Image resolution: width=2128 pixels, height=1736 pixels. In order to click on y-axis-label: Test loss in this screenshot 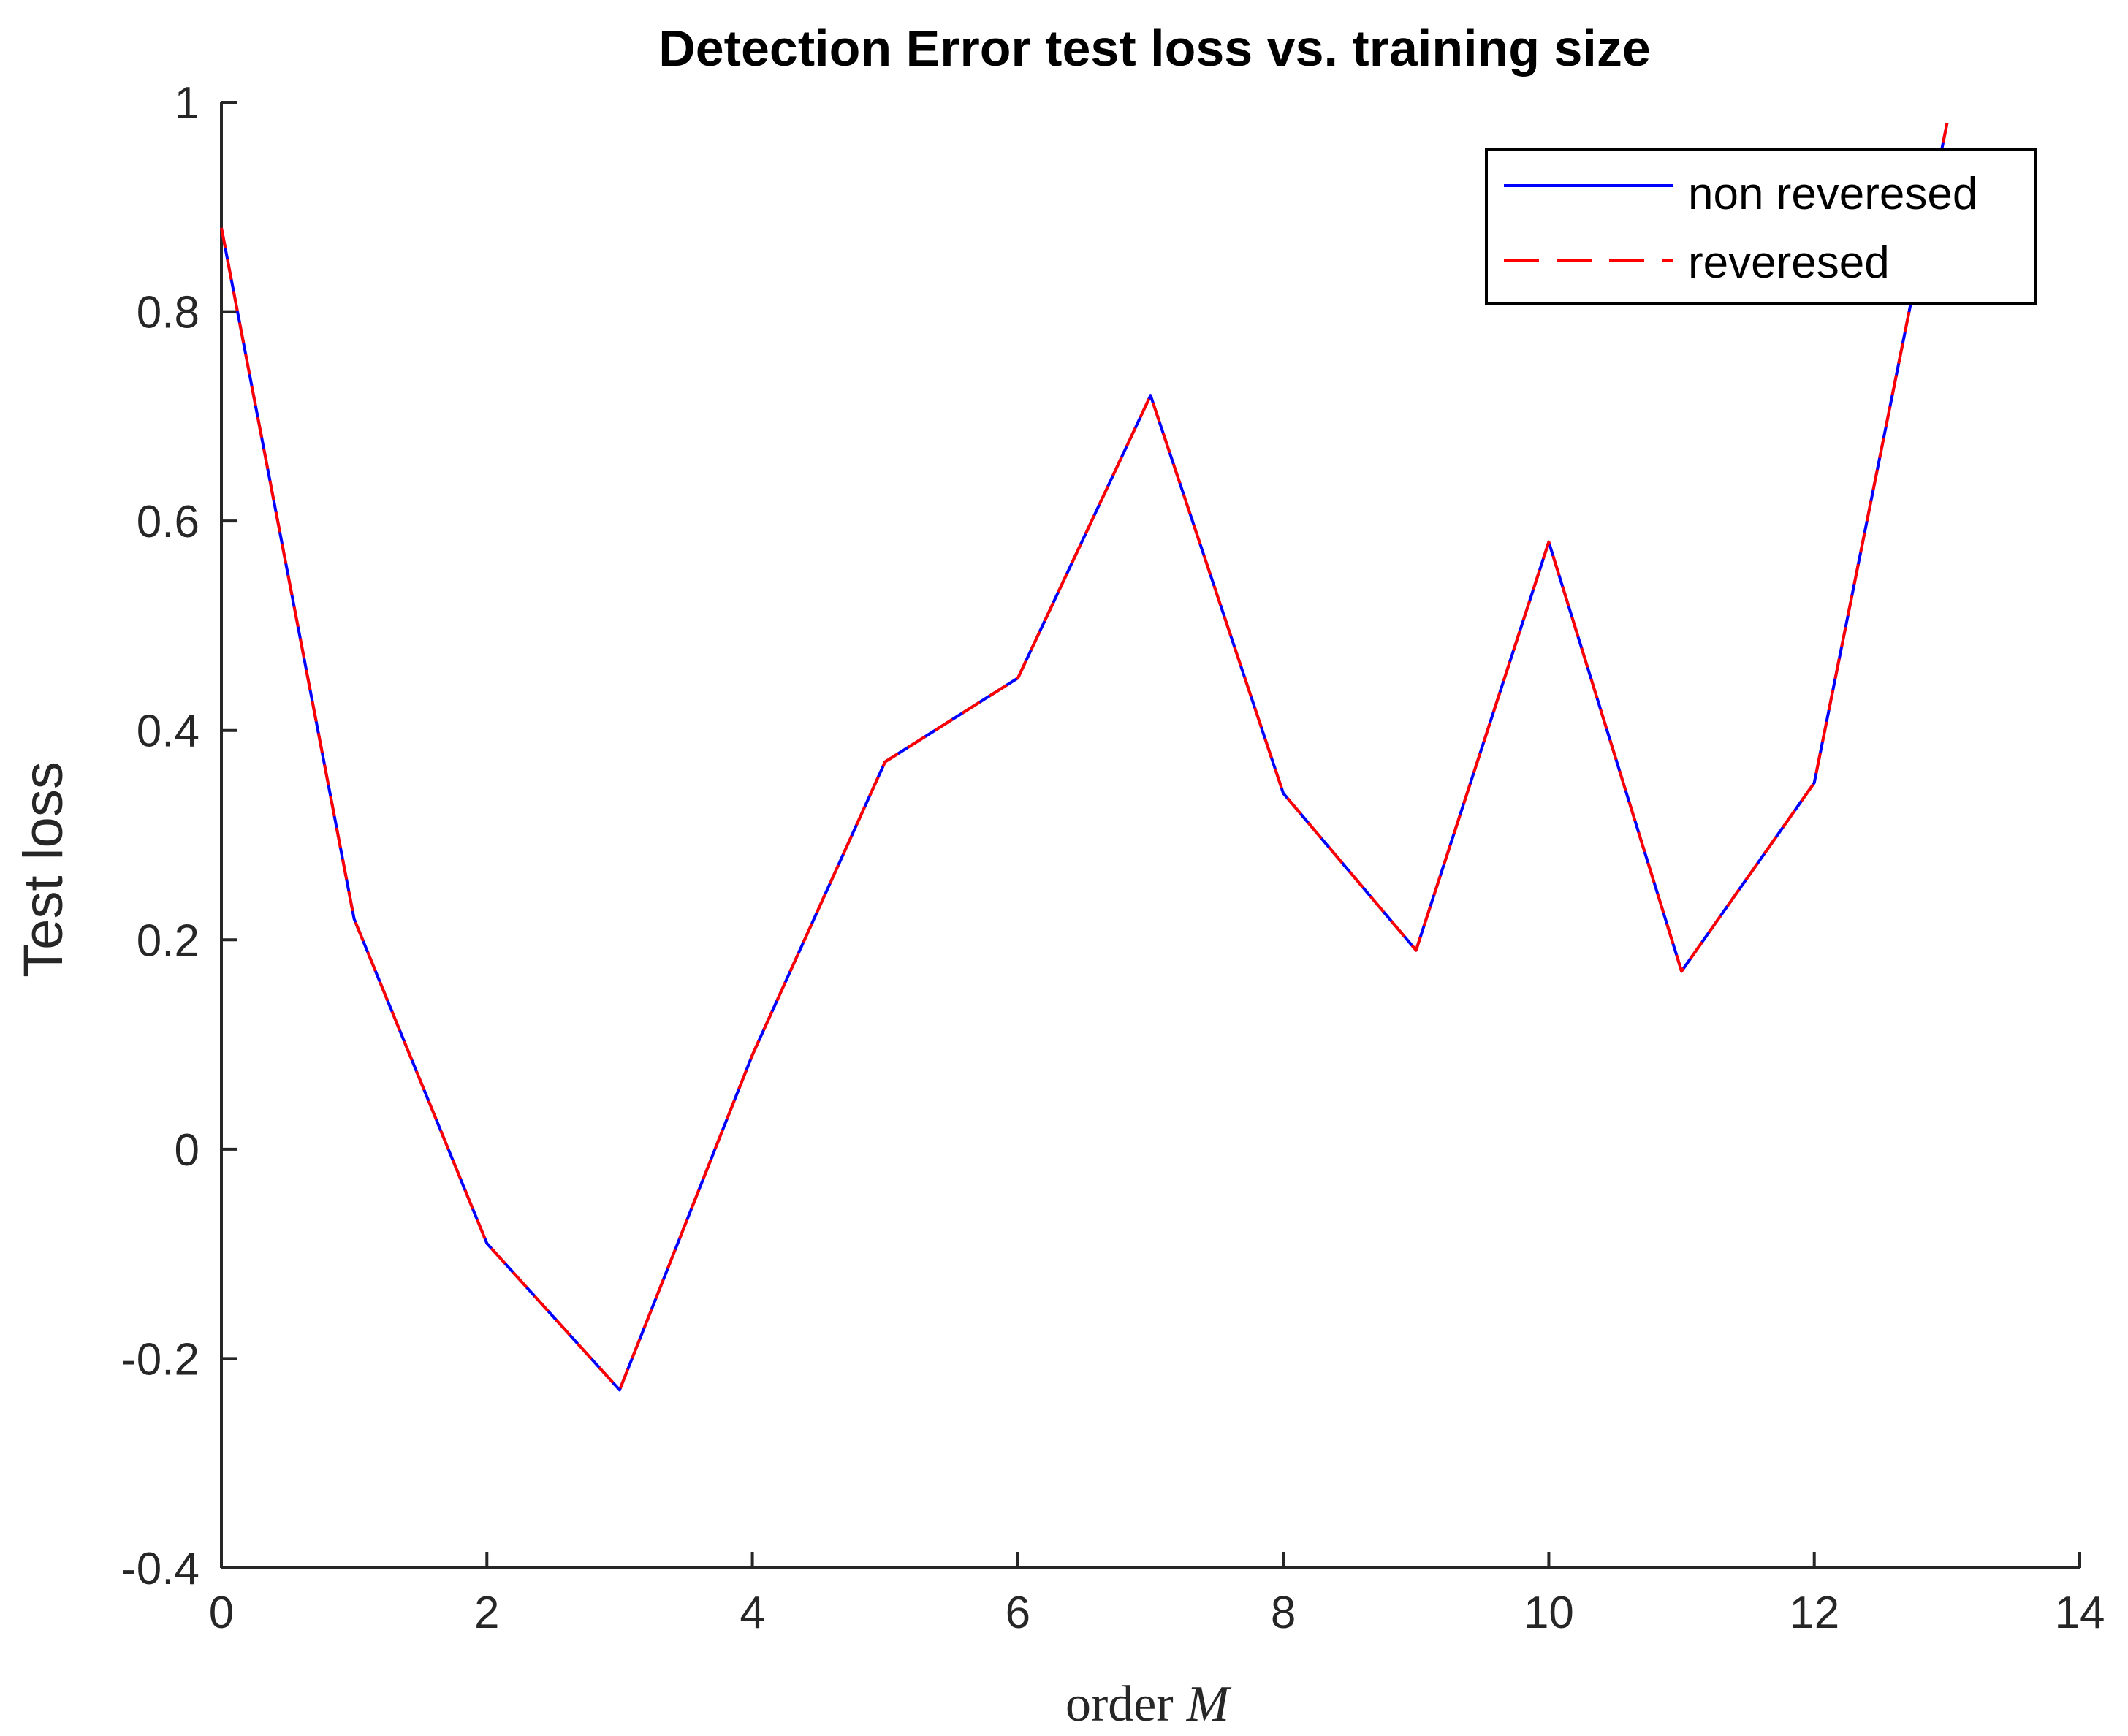, I will do `click(43, 869)`.